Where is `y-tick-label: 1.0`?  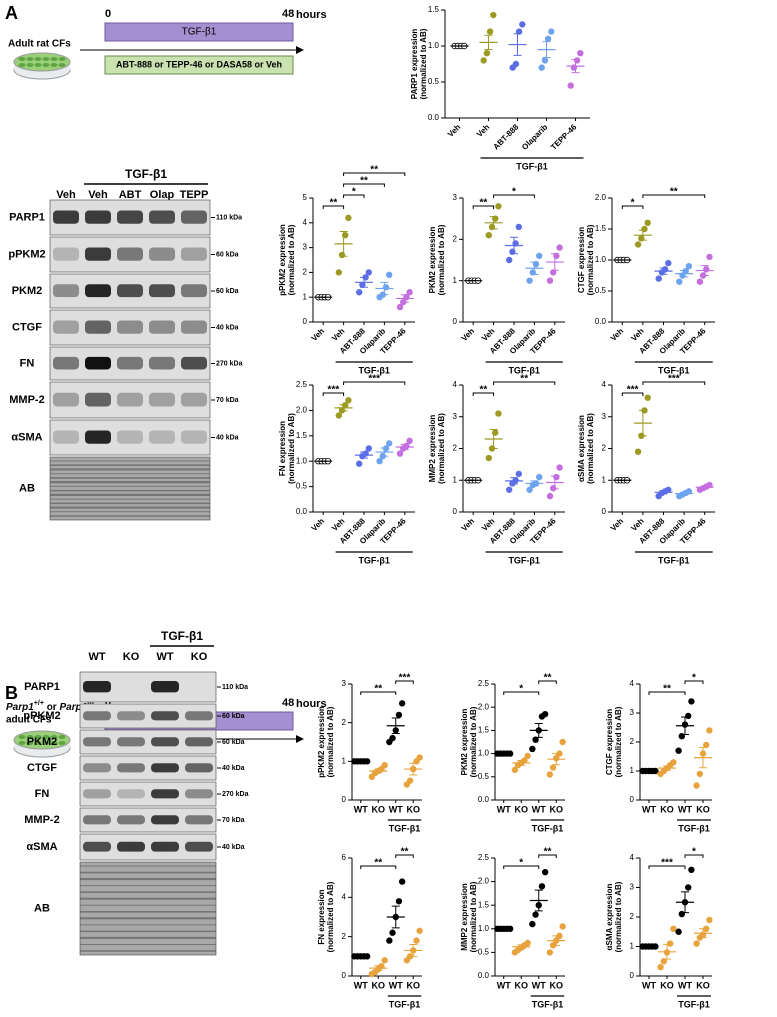 y-tick-label: 1.0 is located at coordinates (484, 928).